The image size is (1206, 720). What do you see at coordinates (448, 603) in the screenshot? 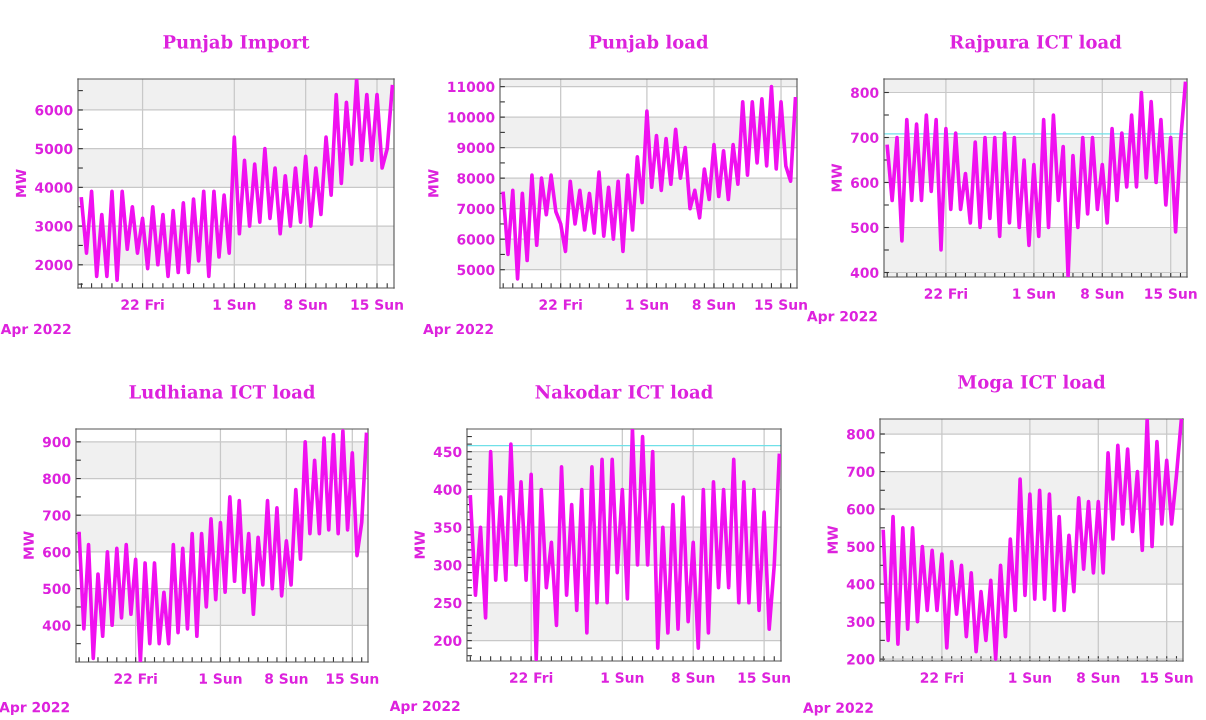
I see `y-tick-label: 250` at bounding box center [448, 603].